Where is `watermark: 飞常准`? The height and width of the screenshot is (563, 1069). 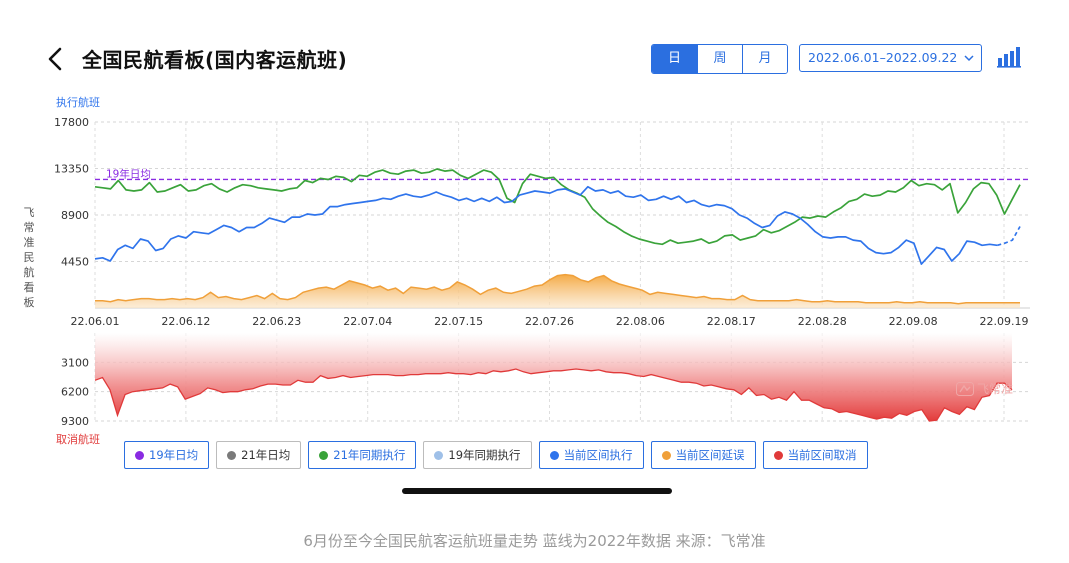 watermark: 飞常准 is located at coordinates (984, 388).